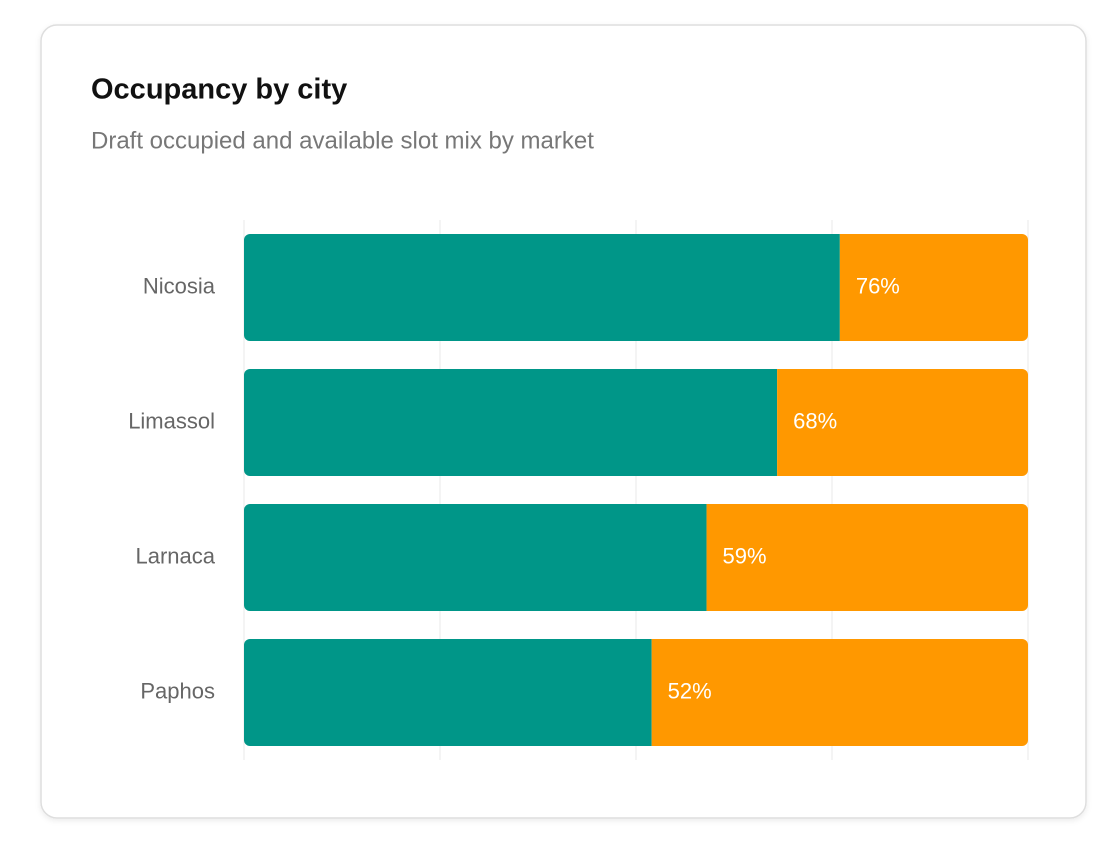  I want to click on y-tick-label: Limassol, so click(171, 420).